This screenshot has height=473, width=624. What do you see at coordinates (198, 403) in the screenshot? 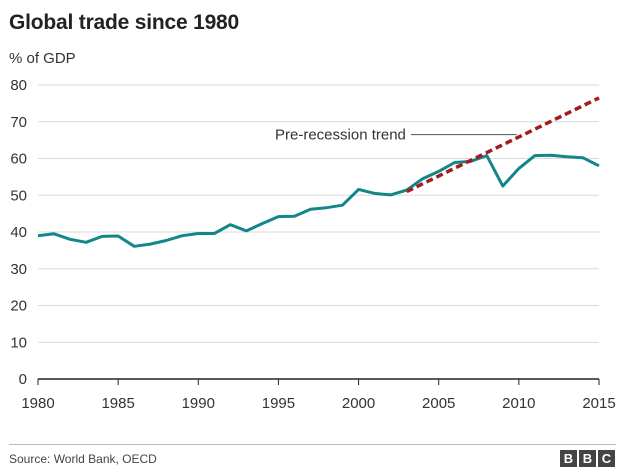
I see `x-tick-label: 1990` at bounding box center [198, 403].